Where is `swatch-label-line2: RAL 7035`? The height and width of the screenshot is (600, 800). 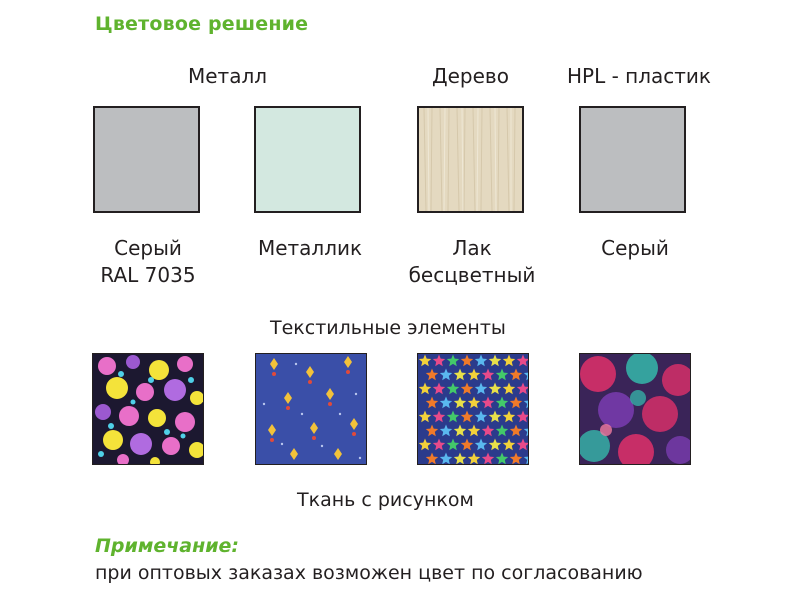
swatch-label-line2: RAL 7035 is located at coordinates (148, 275).